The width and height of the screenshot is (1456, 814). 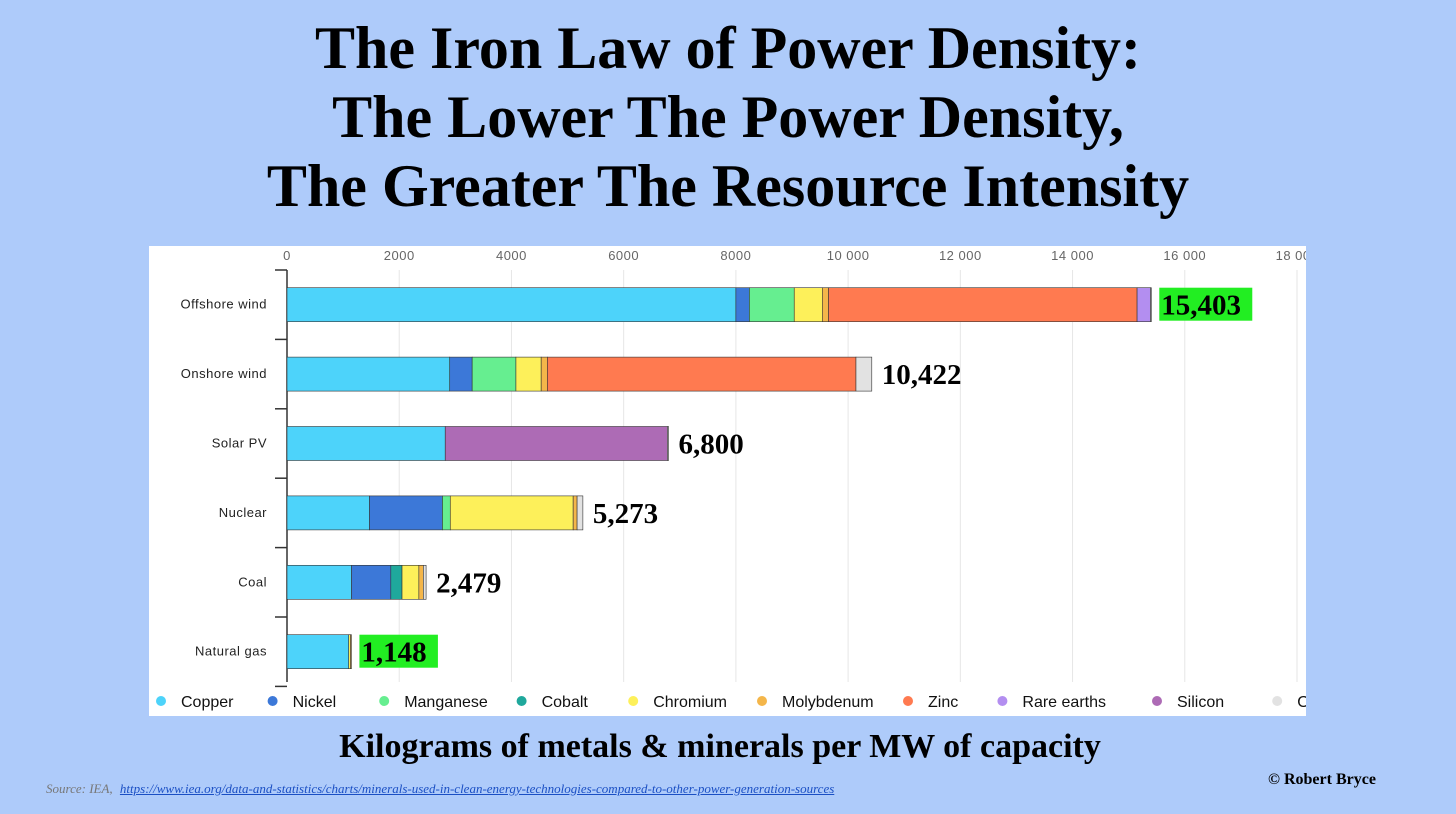 I want to click on x-tick-label: 16 000, so click(x=1184, y=255).